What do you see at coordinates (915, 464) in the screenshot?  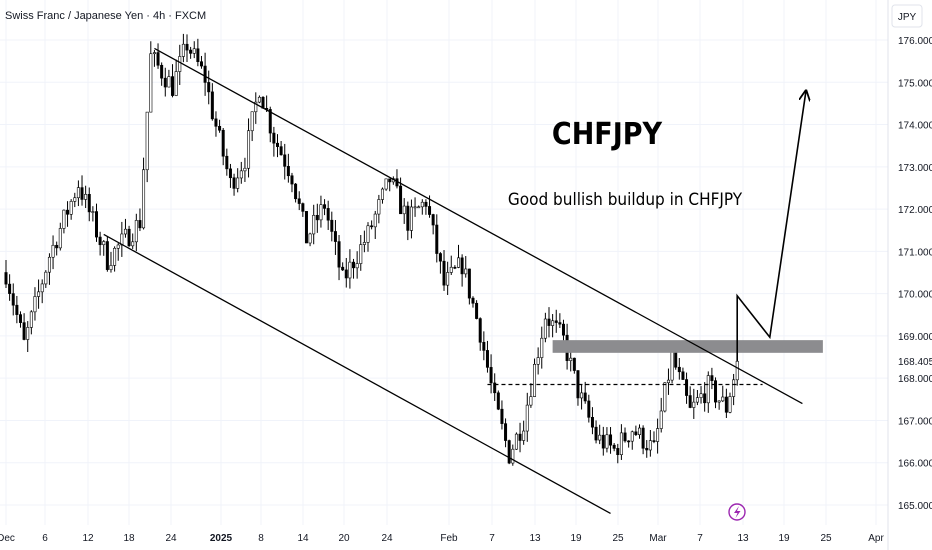 I see `price-tick-label: 166.000` at bounding box center [915, 464].